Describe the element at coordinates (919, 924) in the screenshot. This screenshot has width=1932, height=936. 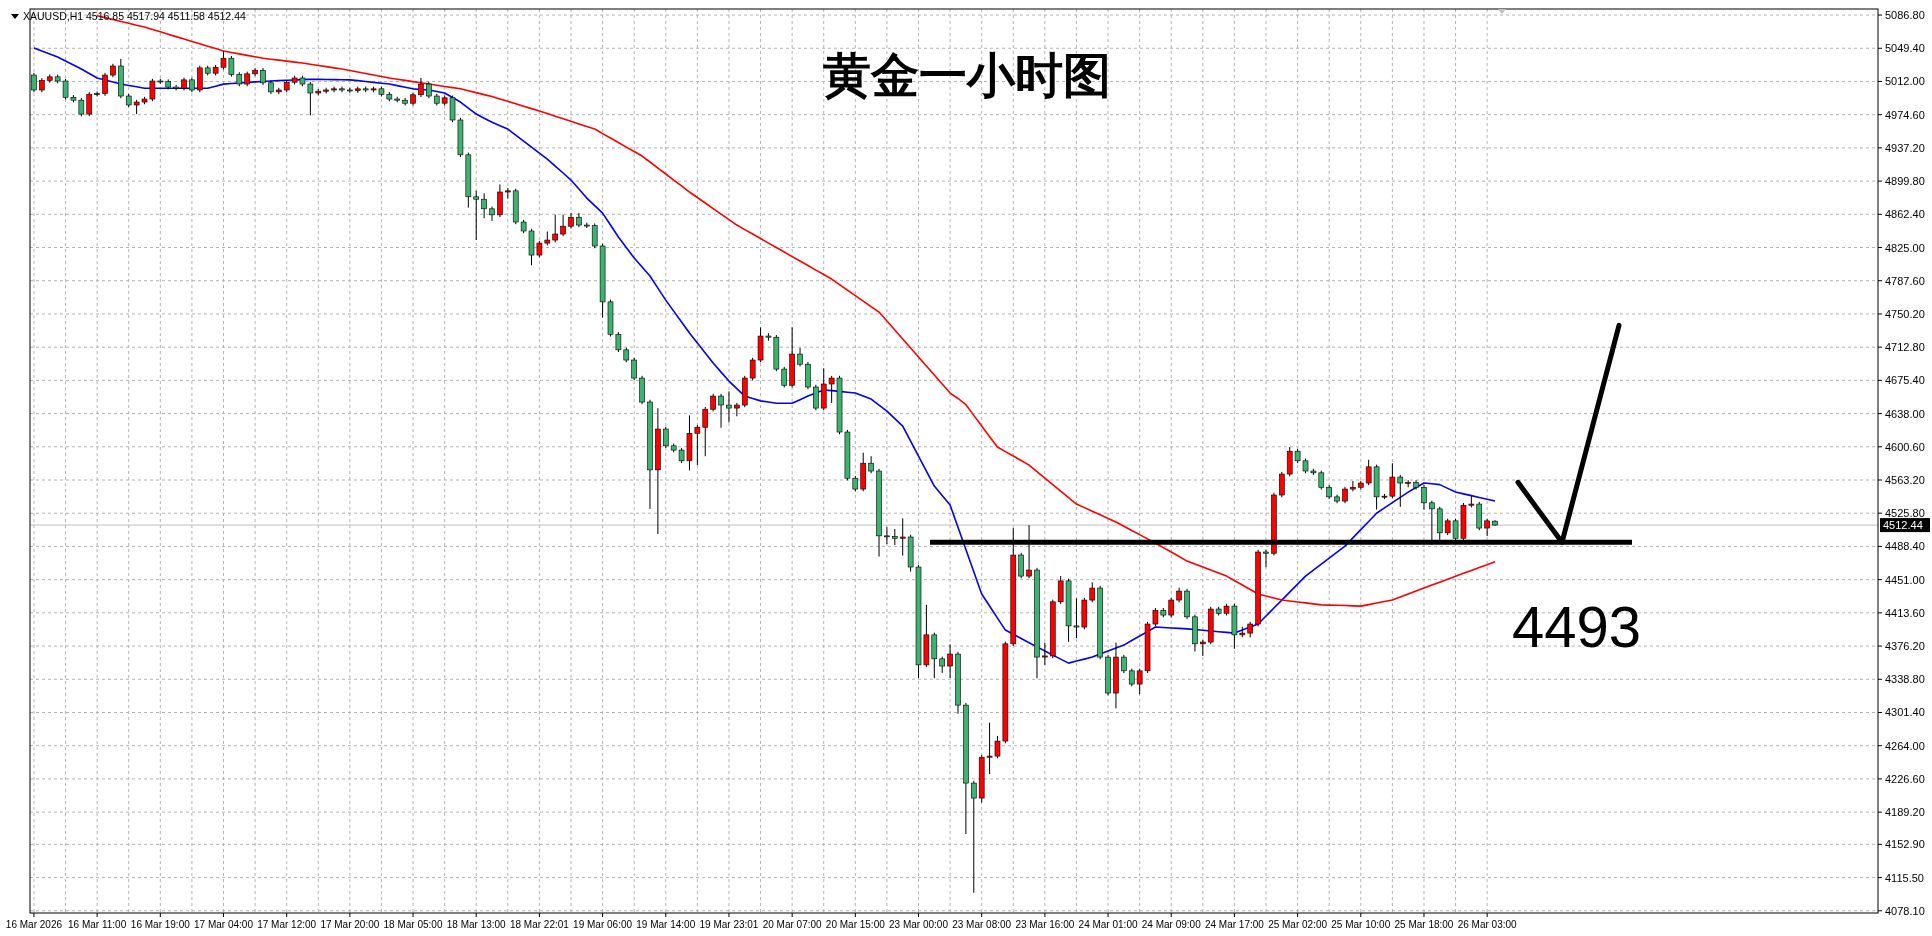
I see `x-tick-label: 23 Mar 00:00` at that location.